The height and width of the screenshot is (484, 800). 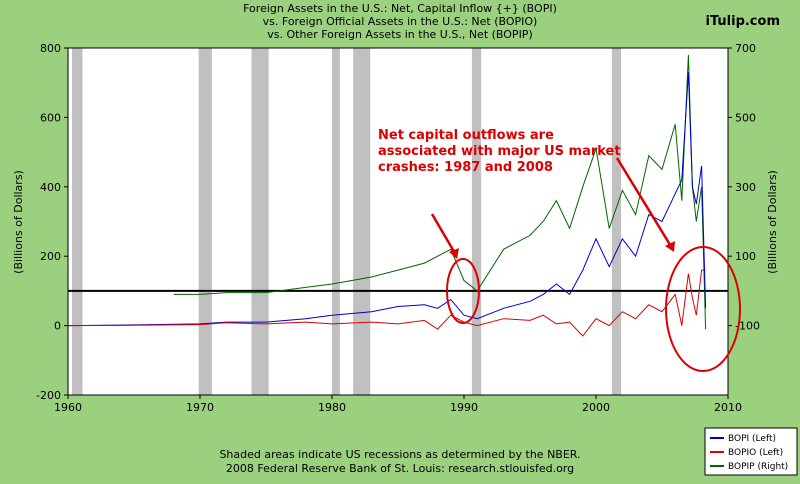 What do you see at coordinates (745, 187) in the screenshot?
I see `y-tick-label-right: 300` at bounding box center [745, 187].